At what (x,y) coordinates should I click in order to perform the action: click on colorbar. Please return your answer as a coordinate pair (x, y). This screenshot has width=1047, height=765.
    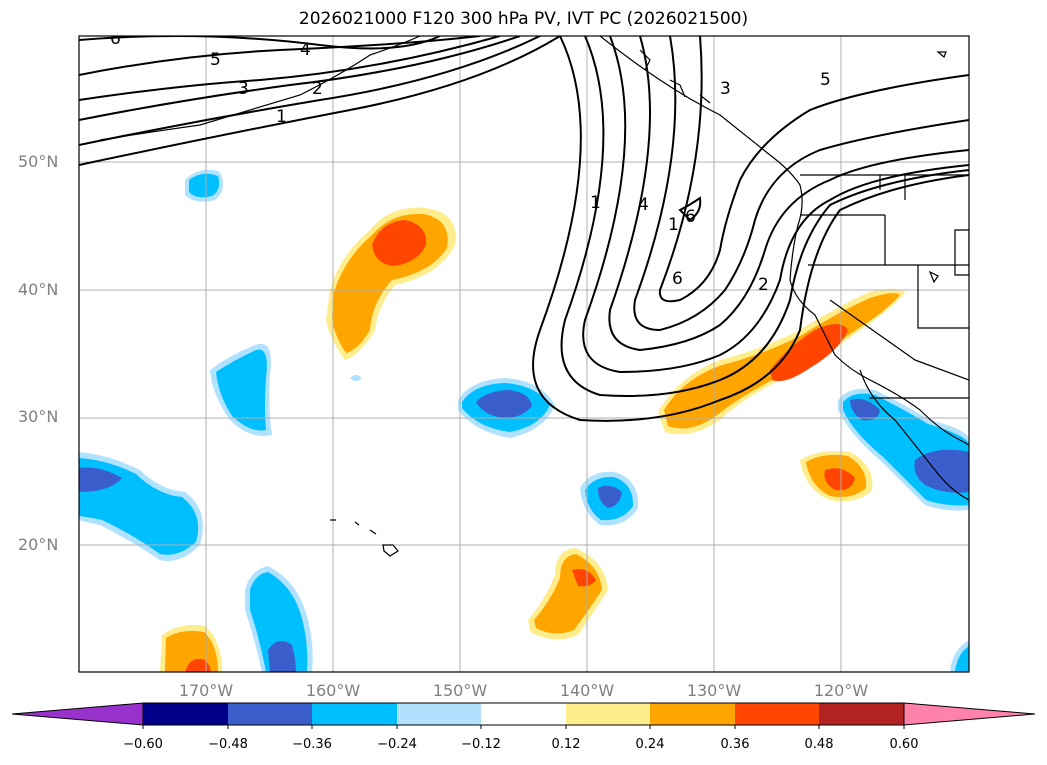
    Looking at the image, I should click on (523, 715).